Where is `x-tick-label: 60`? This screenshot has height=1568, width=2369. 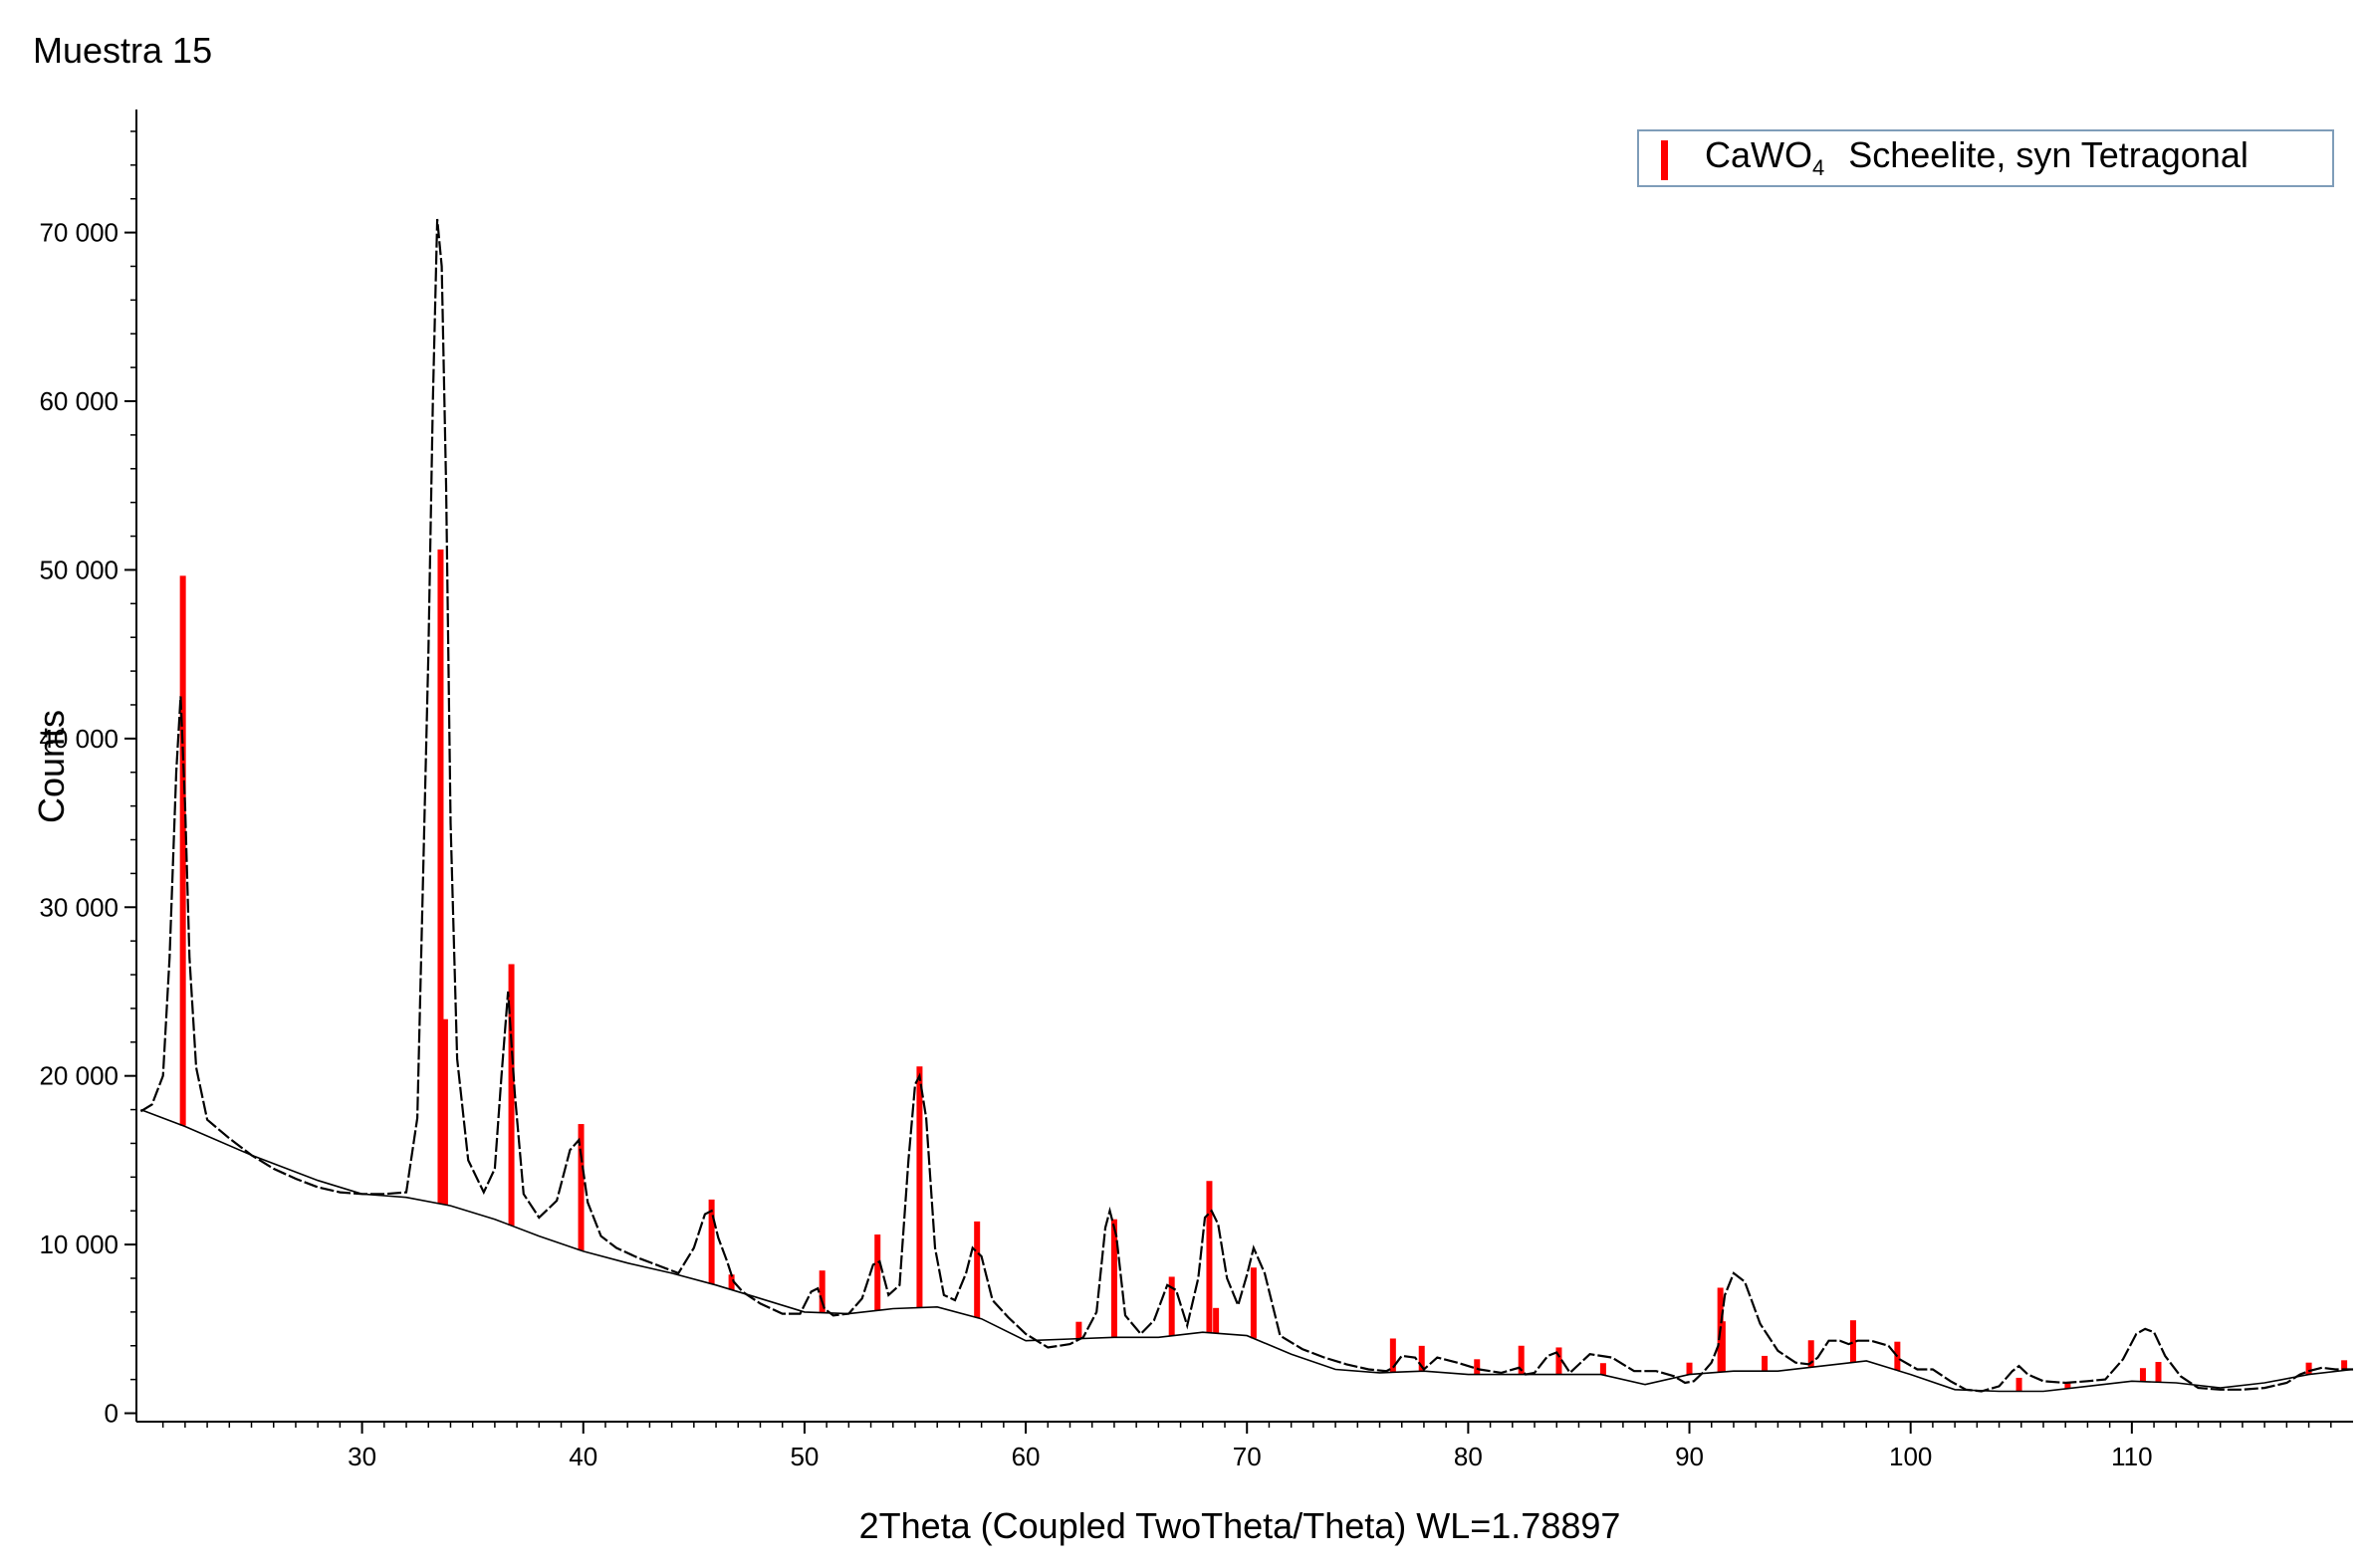
x-tick-label: 60 is located at coordinates (1026, 1457).